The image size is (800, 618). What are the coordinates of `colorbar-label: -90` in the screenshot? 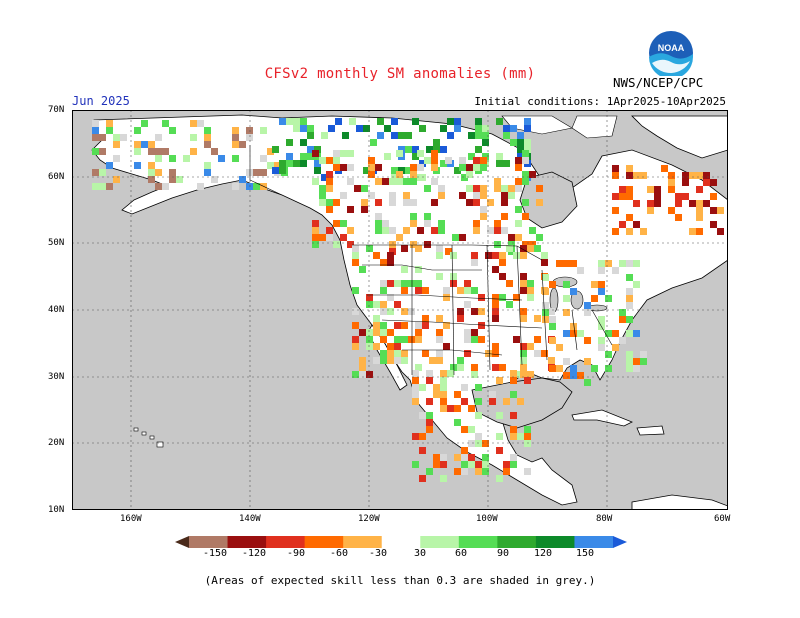 It's located at (296, 553).